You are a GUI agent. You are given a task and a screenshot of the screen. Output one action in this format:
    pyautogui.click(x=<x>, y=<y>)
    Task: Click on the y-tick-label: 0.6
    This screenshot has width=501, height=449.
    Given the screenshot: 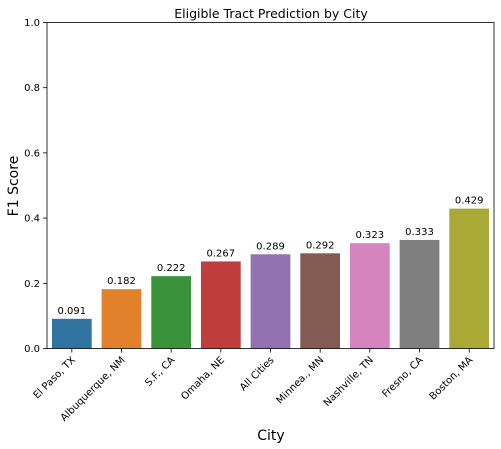 What is the action you would take?
    pyautogui.click(x=32, y=153)
    